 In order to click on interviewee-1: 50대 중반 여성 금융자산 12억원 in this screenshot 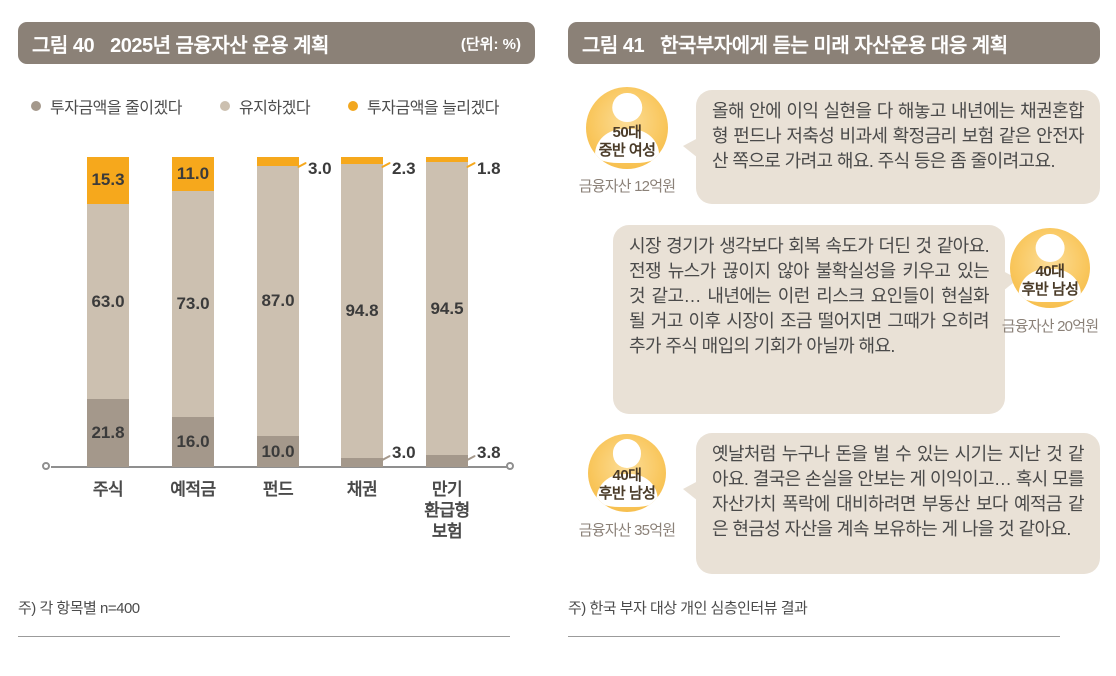, I will do `click(627, 141)`.